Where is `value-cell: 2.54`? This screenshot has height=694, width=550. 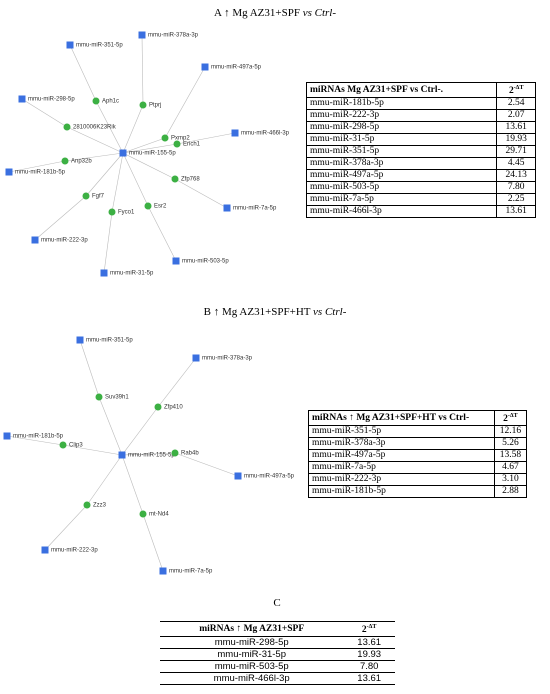 value-cell: 2.54 is located at coordinates (516, 104).